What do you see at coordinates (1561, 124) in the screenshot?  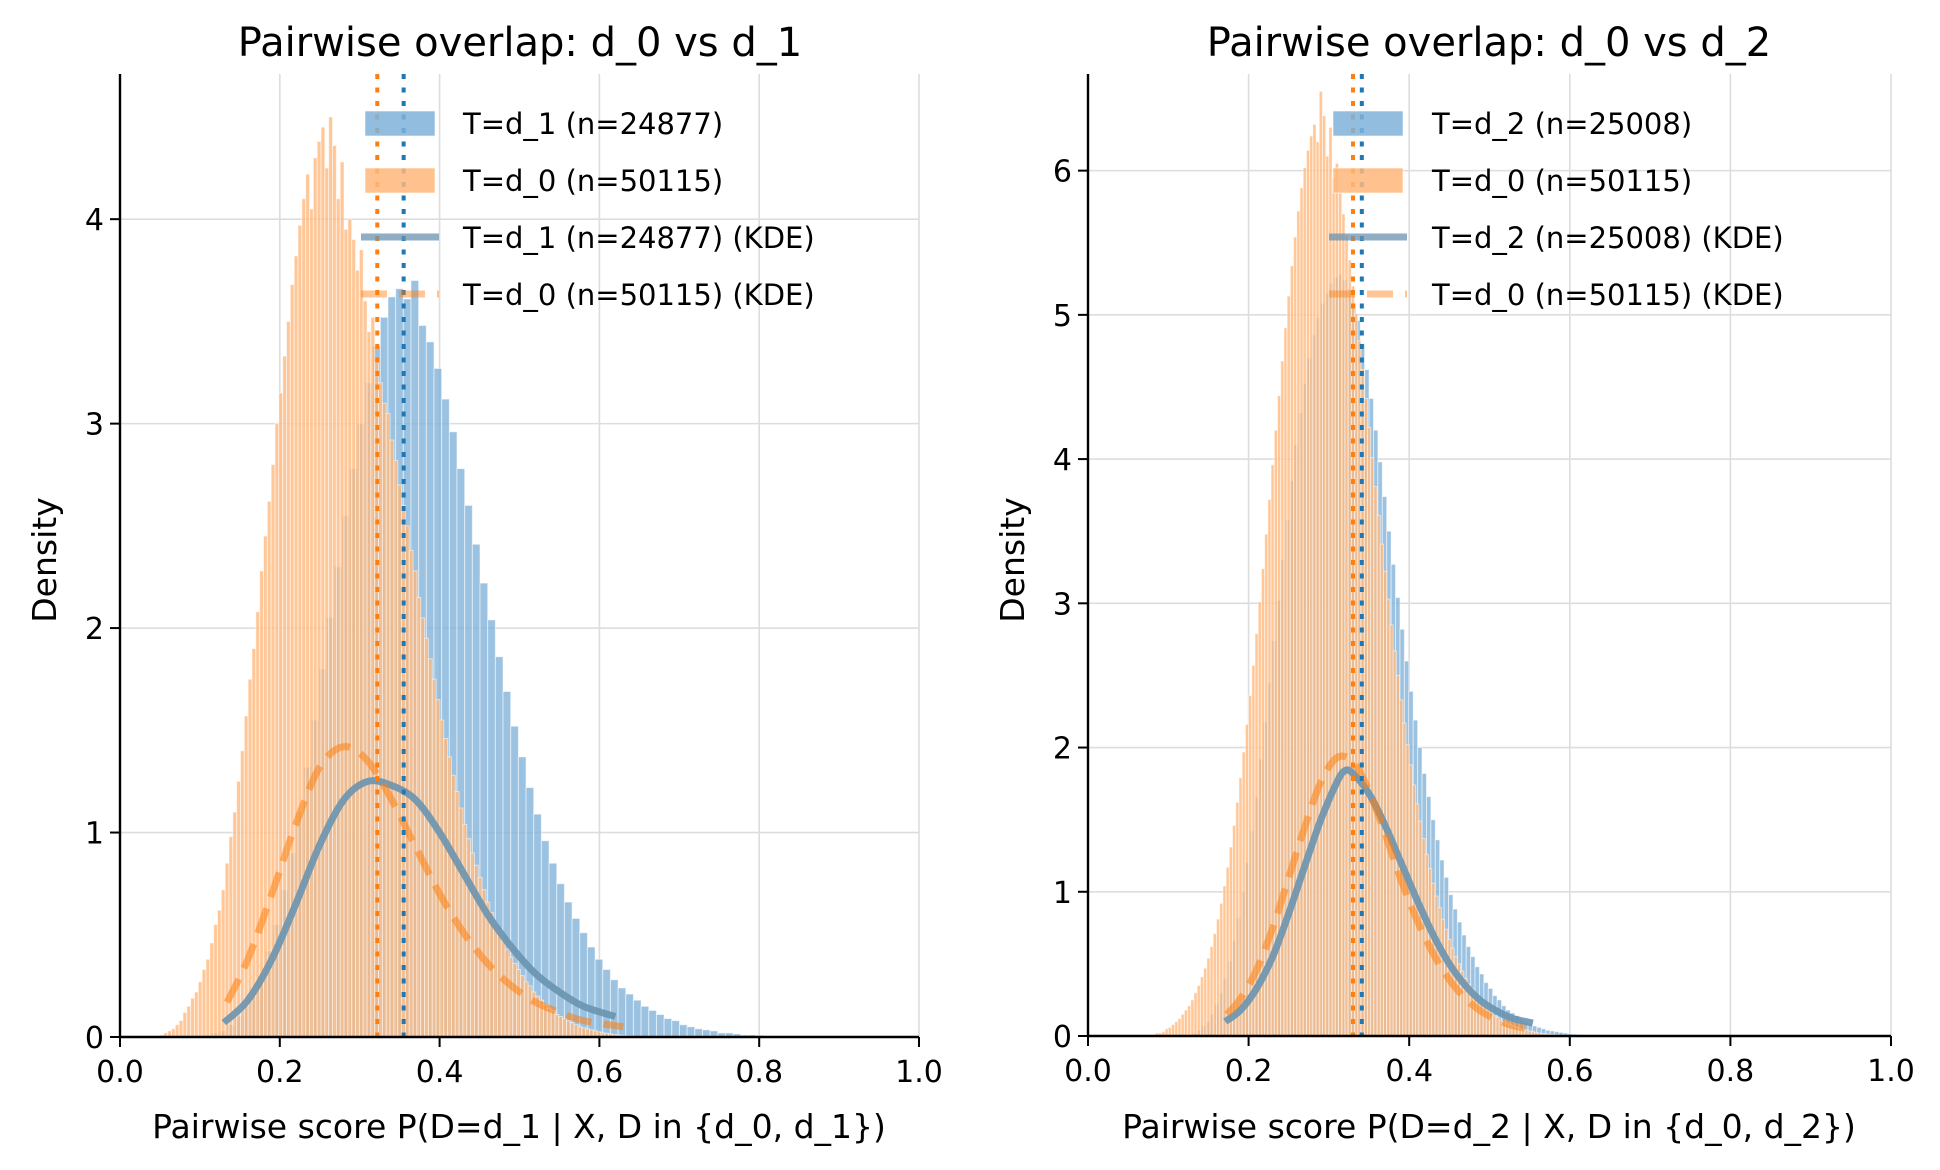 I see `legend-label: T=d_2 (n=25008)` at bounding box center [1561, 124].